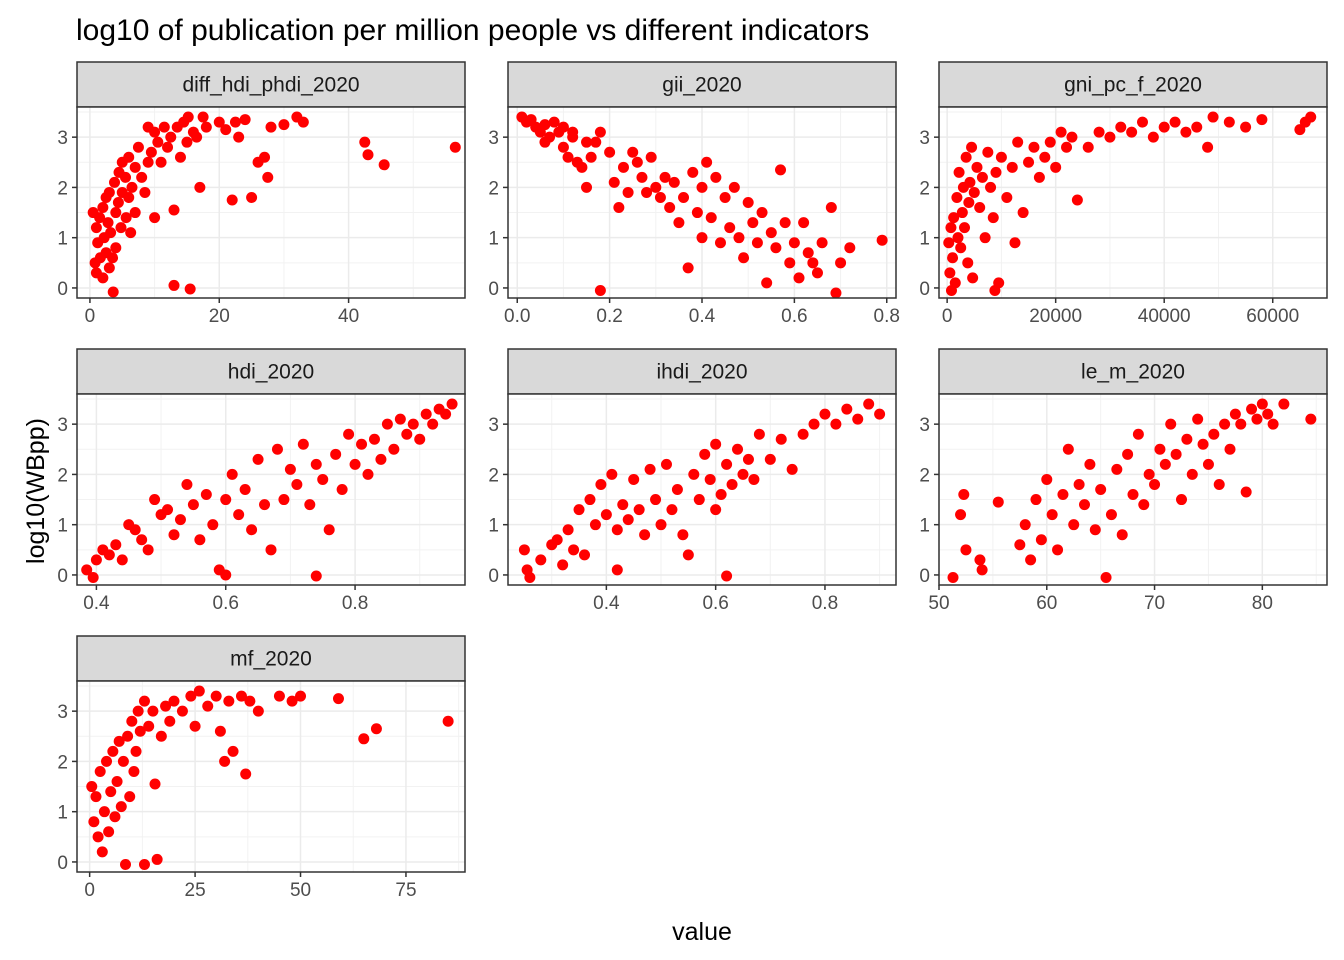 The height and width of the screenshot is (960, 1344). Describe the element at coordinates (701, 372) in the screenshot. I see `facet-strip-label: ihdi_2020` at that location.